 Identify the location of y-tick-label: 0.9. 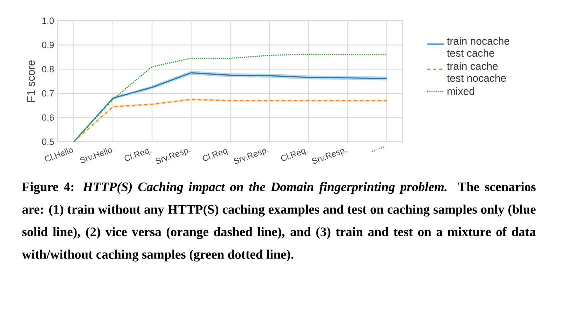
(48, 45).